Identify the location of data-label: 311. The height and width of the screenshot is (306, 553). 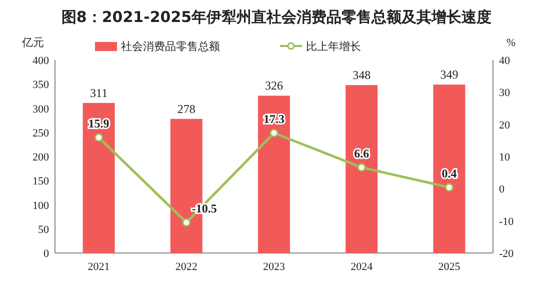
(99, 93).